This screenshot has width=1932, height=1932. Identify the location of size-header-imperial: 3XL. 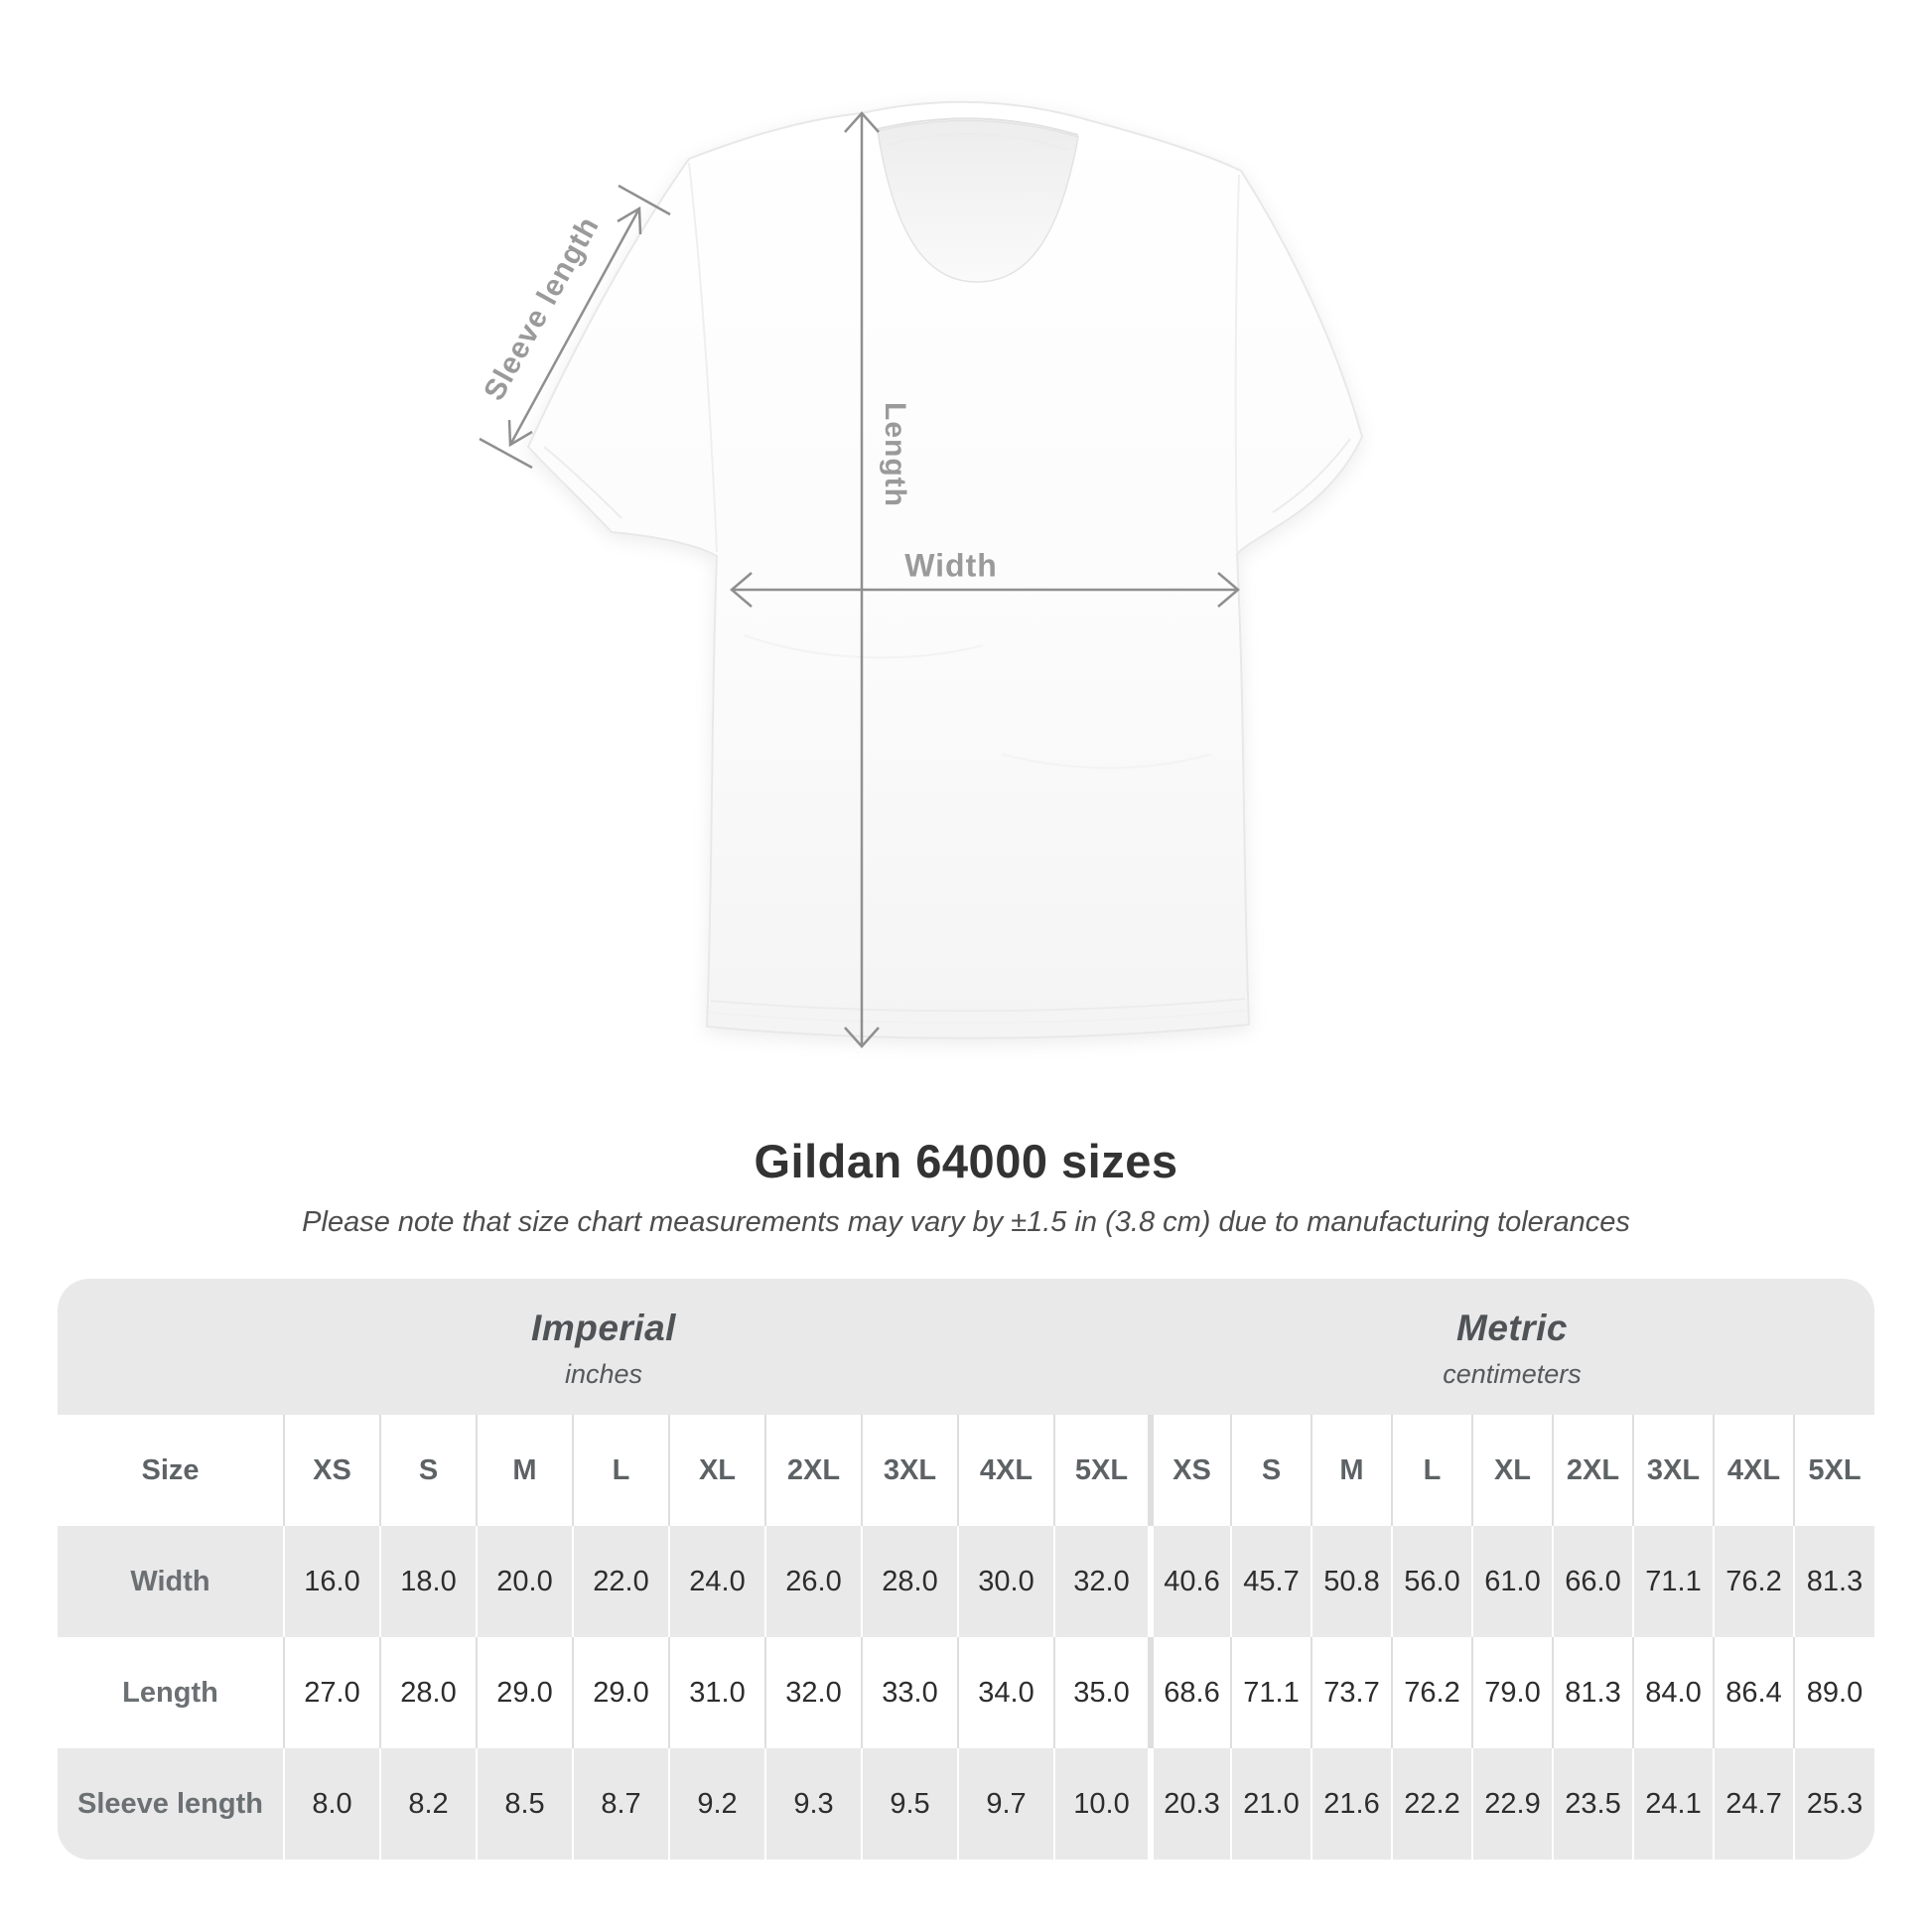
(910, 1470).